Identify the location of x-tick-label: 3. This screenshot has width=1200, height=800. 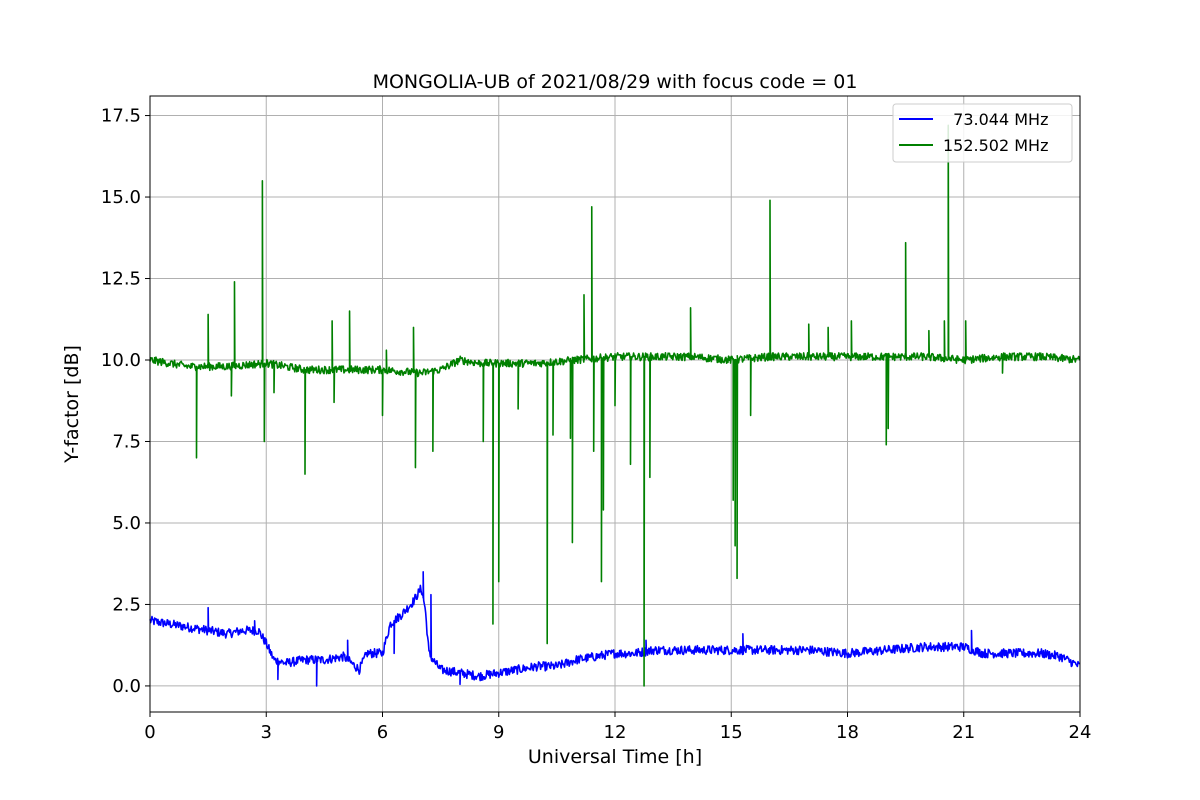
(266, 732).